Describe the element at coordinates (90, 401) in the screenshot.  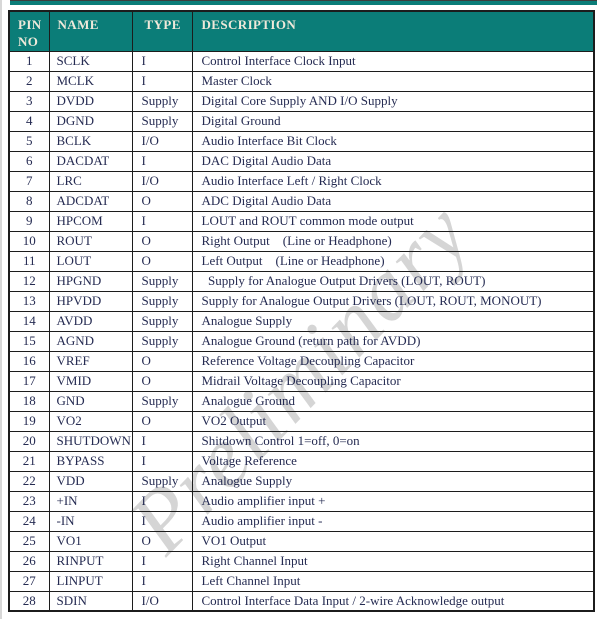
I see `pin-name-cell: GND` at that location.